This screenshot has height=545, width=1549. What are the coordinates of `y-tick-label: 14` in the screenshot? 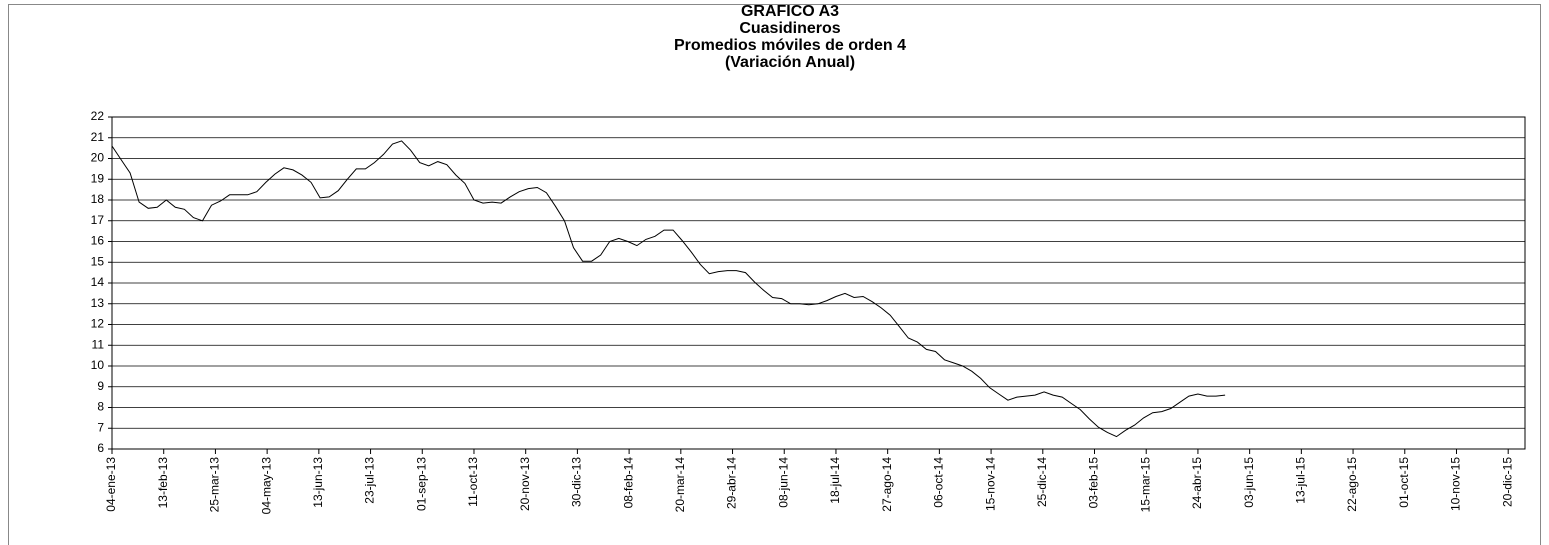 It's located at (98, 282).